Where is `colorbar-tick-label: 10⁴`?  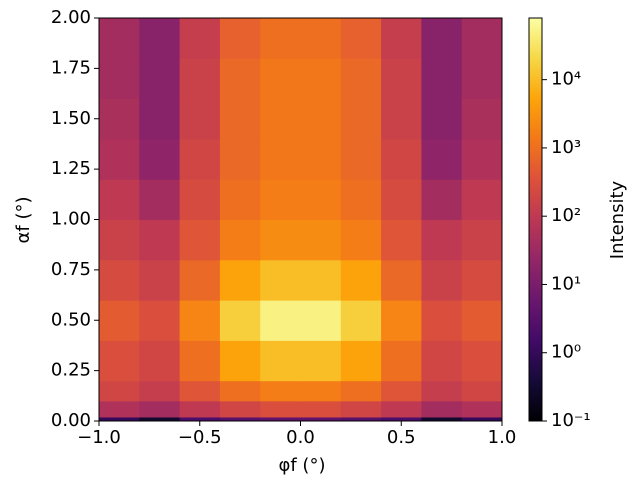
colorbar-tick-label: 10⁴ is located at coordinates (566, 79).